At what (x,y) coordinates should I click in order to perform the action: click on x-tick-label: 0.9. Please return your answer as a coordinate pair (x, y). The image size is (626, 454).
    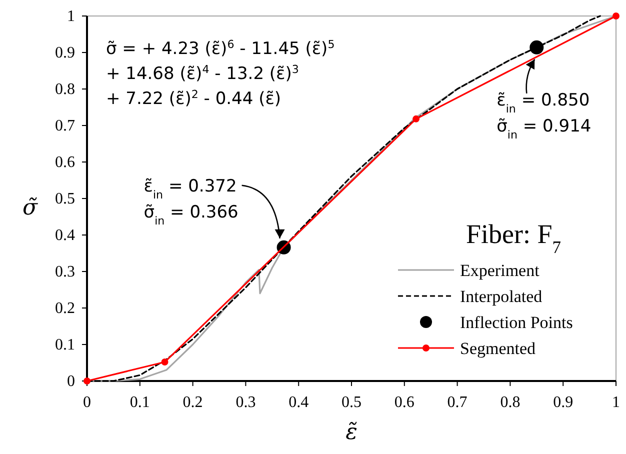
    Looking at the image, I should click on (563, 402).